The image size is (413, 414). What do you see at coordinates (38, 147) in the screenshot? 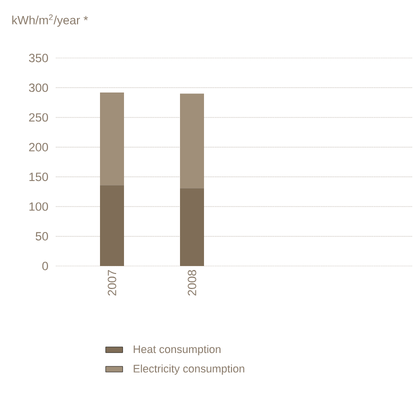
I see `y-tick-label: 200` at bounding box center [38, 147].